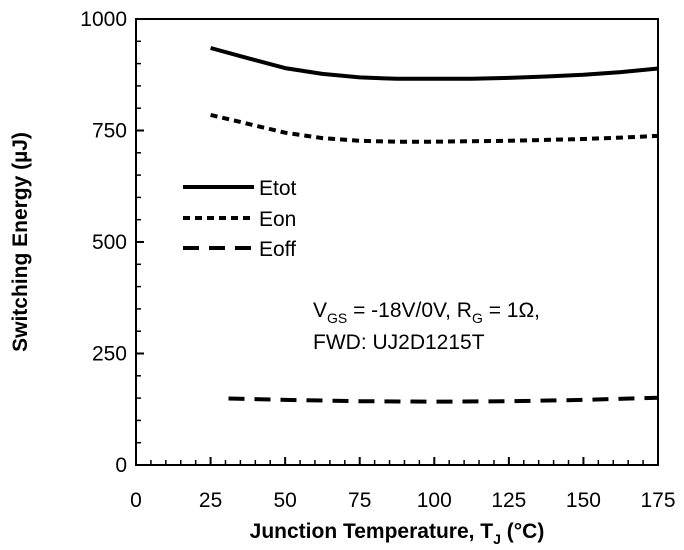 This screenshot has height=550, width=684. What do you see at coordinates (434, 128) in the screenshot?
I see `series-line-eon` at bounding box center [434, 128].